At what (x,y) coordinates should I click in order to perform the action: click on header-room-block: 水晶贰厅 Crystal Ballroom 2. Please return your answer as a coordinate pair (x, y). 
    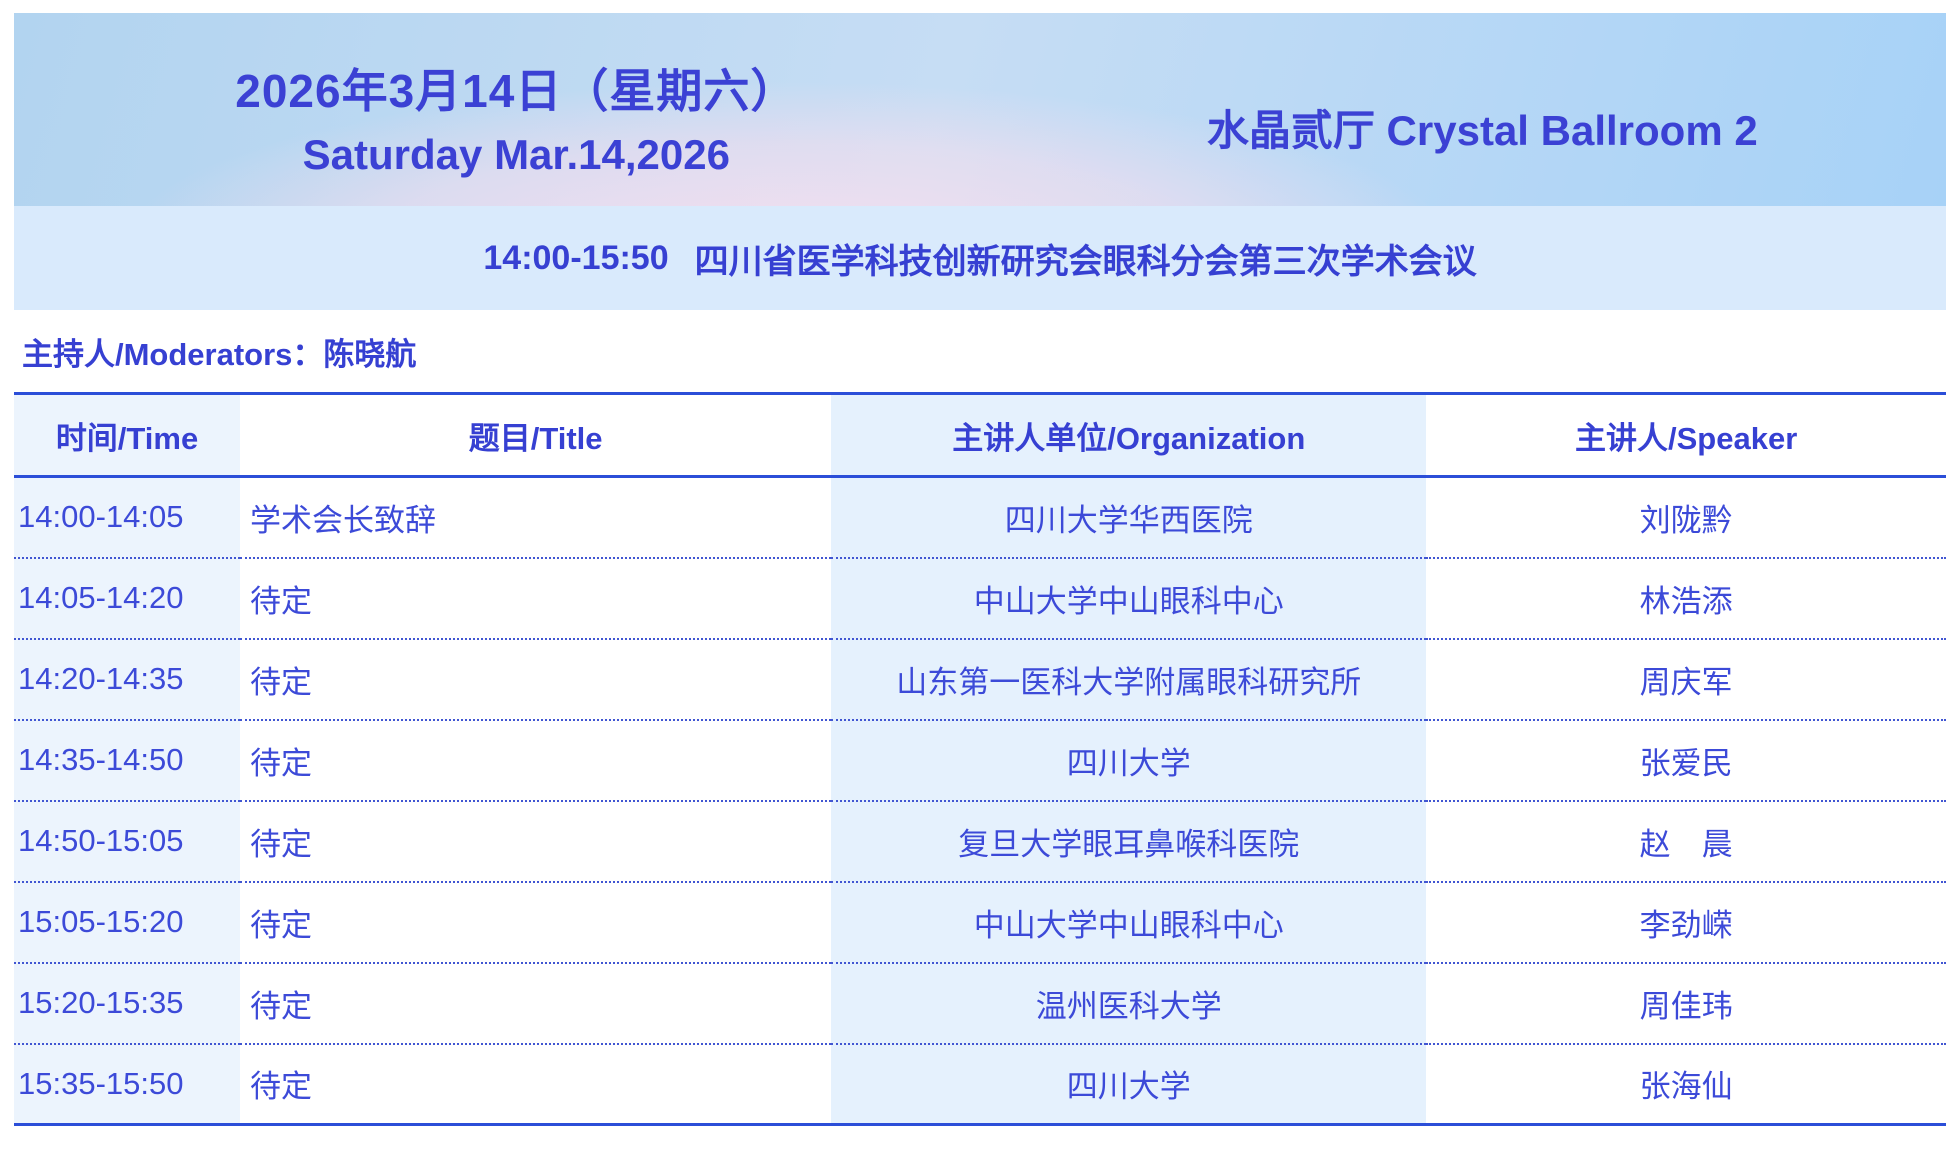
    Looking at the image, I should click on (1482, 109).